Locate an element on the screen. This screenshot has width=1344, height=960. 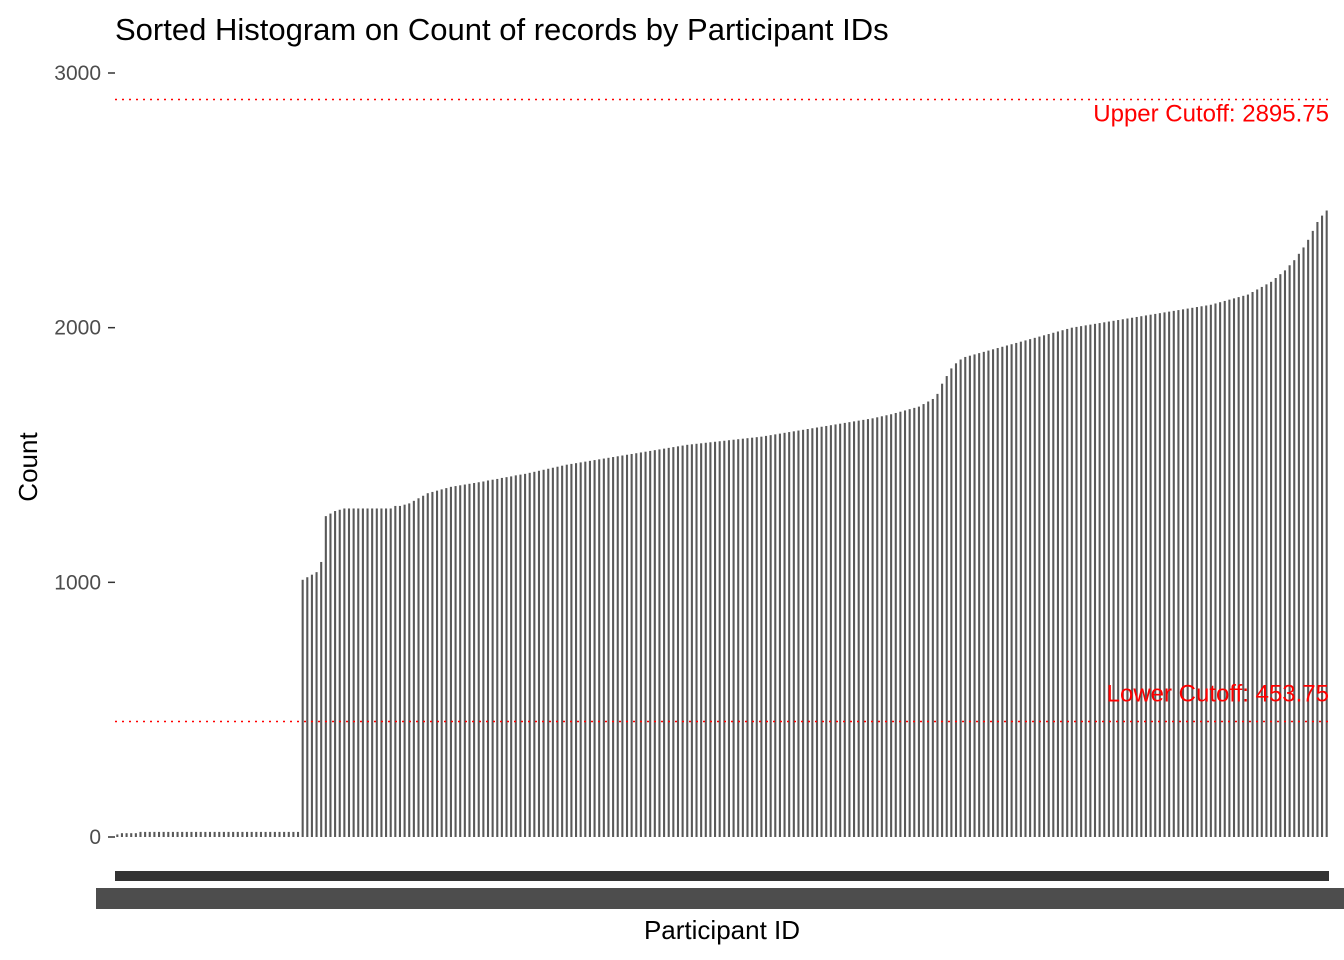
y-tick-label: 1000 is located at coordinates (77, 582).